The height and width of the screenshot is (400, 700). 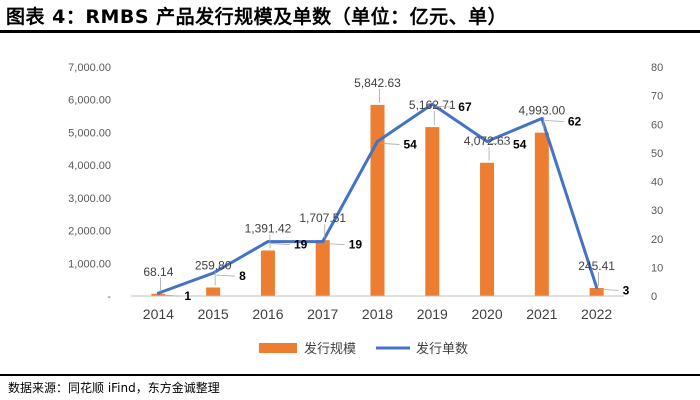 What do you see at coordinates (657, 154) in the screenshot?
I see `y-right-tick-label: 50` at bounding box center [657, 154].